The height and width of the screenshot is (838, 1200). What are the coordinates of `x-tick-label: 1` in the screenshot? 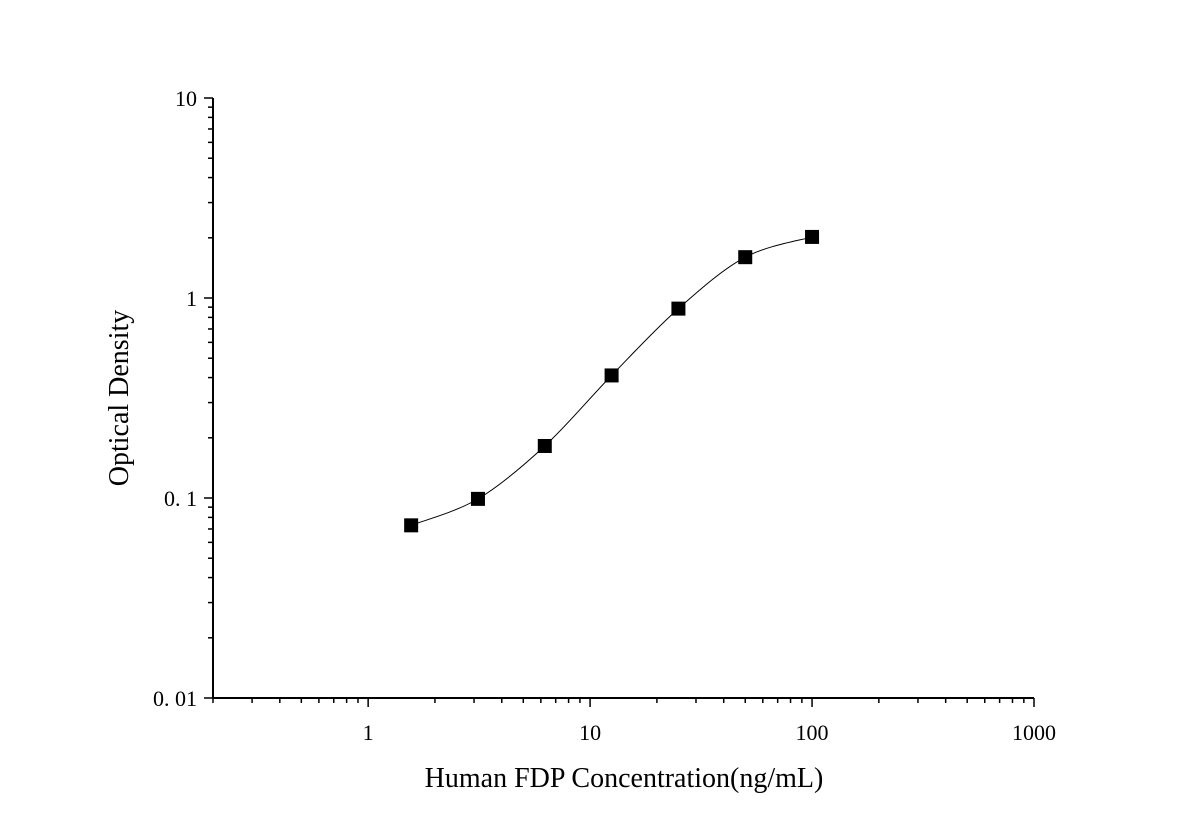 It's located at (368, 732).